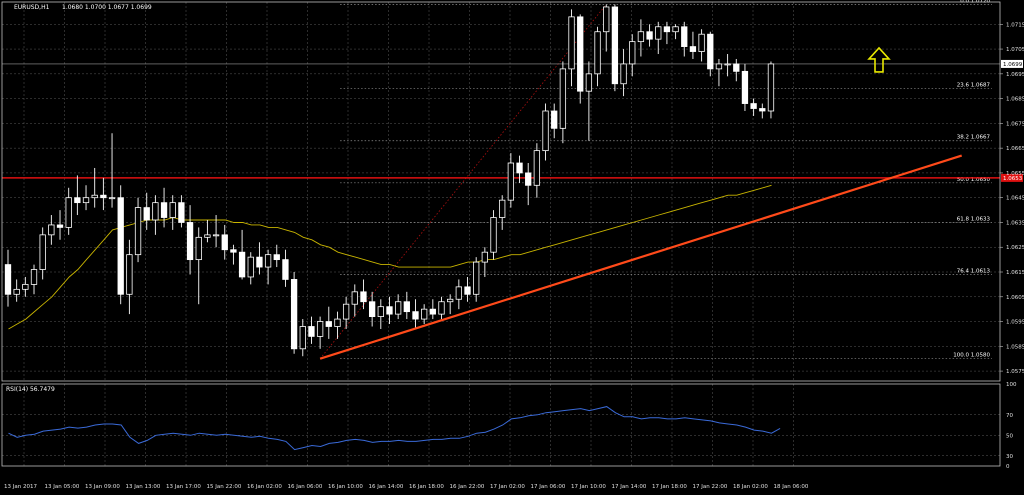 This screenshot has height=495, width=1024. I want to click on rsi-line, so click(394, 428).